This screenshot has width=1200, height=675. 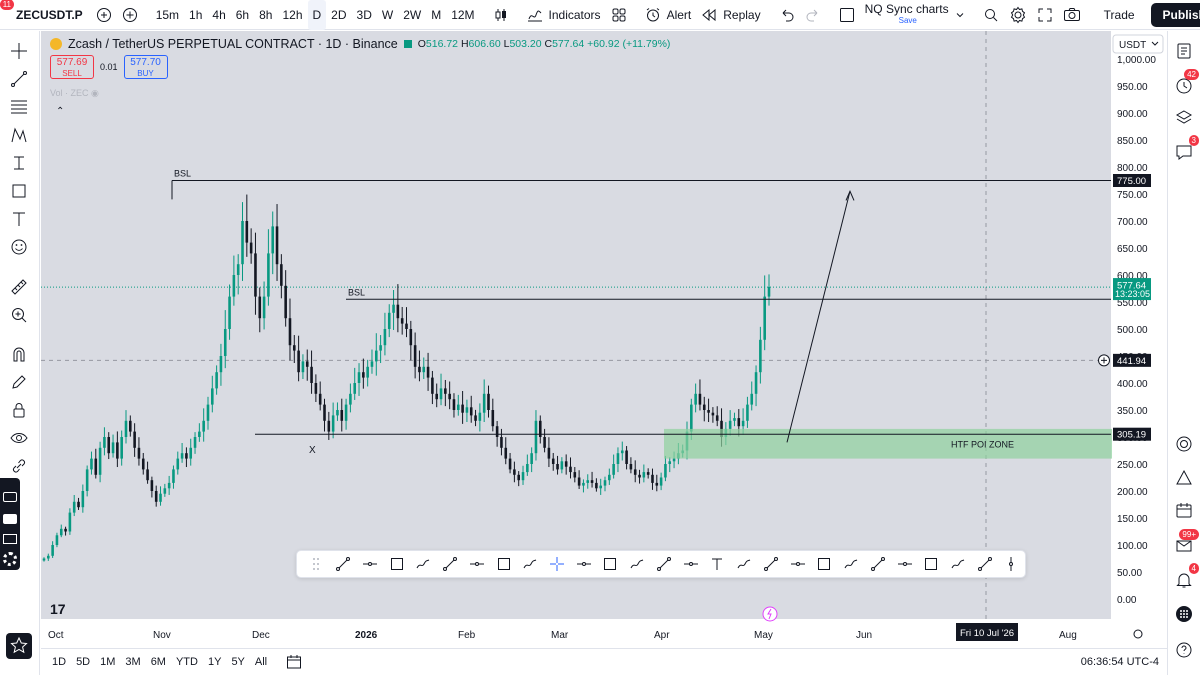 What do you see at coordinates (931, 564) in the screenshot?
I see `elliott-wave-icon` at bounding box center [931, 564].